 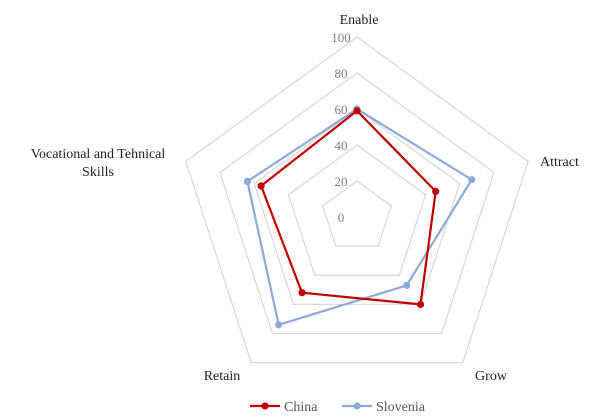 I want to click on legend-item-china: China, so click(x=284, y=407).